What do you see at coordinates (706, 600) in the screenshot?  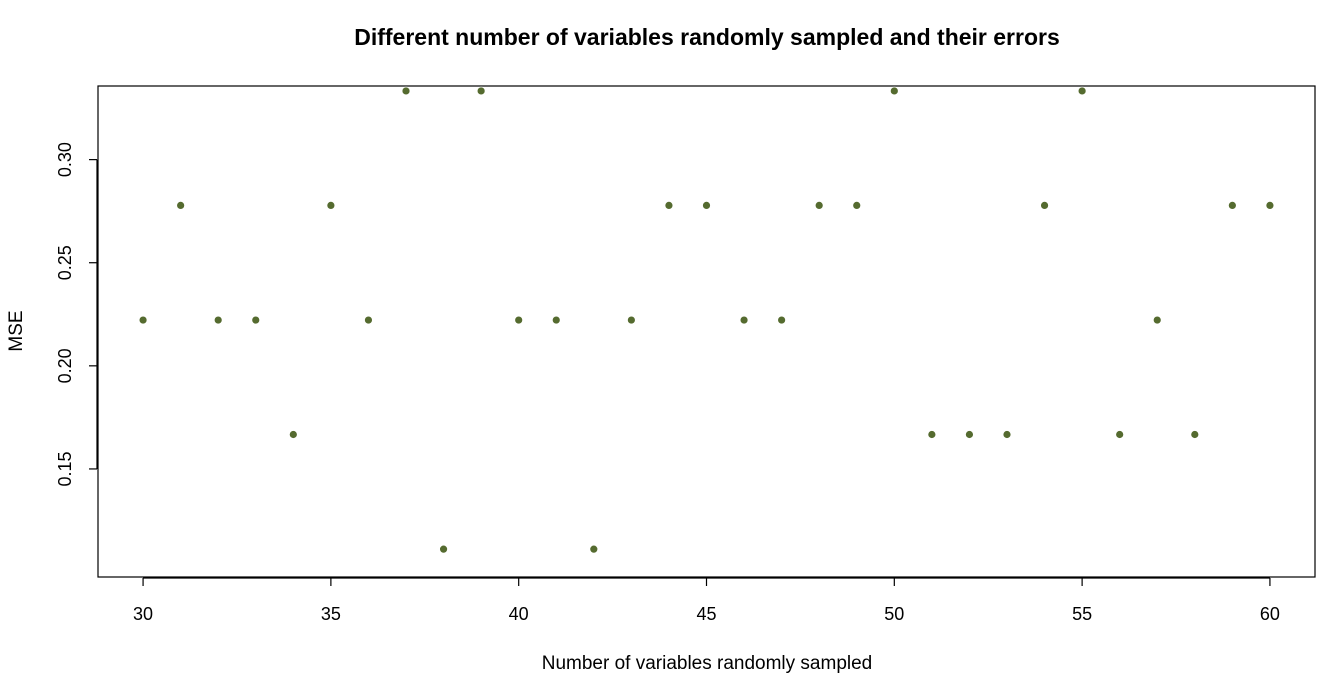 I see `x-axis: 30 35 40 45 50 55 60` at bounding box center [706, 600].